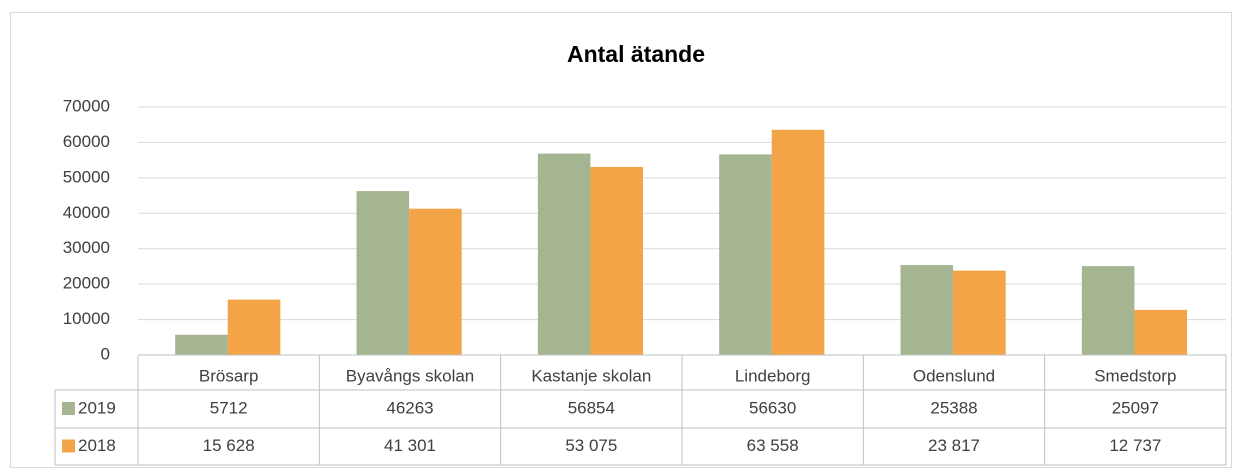 This screenshot has height=473, width=1243. Describe the element at coordinates (410, 375) in the screenshot. I see `x-tick-label: Byavångs skolan` at that location.